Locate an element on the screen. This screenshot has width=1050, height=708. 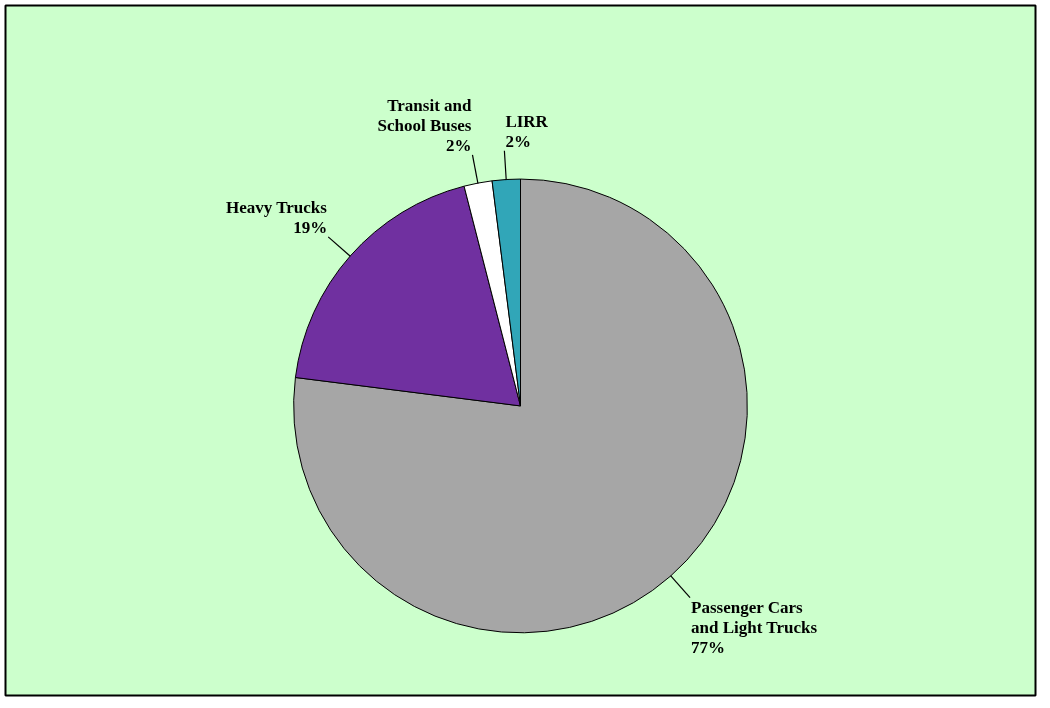
data-label: 77% is located at coordinates (708, 647).